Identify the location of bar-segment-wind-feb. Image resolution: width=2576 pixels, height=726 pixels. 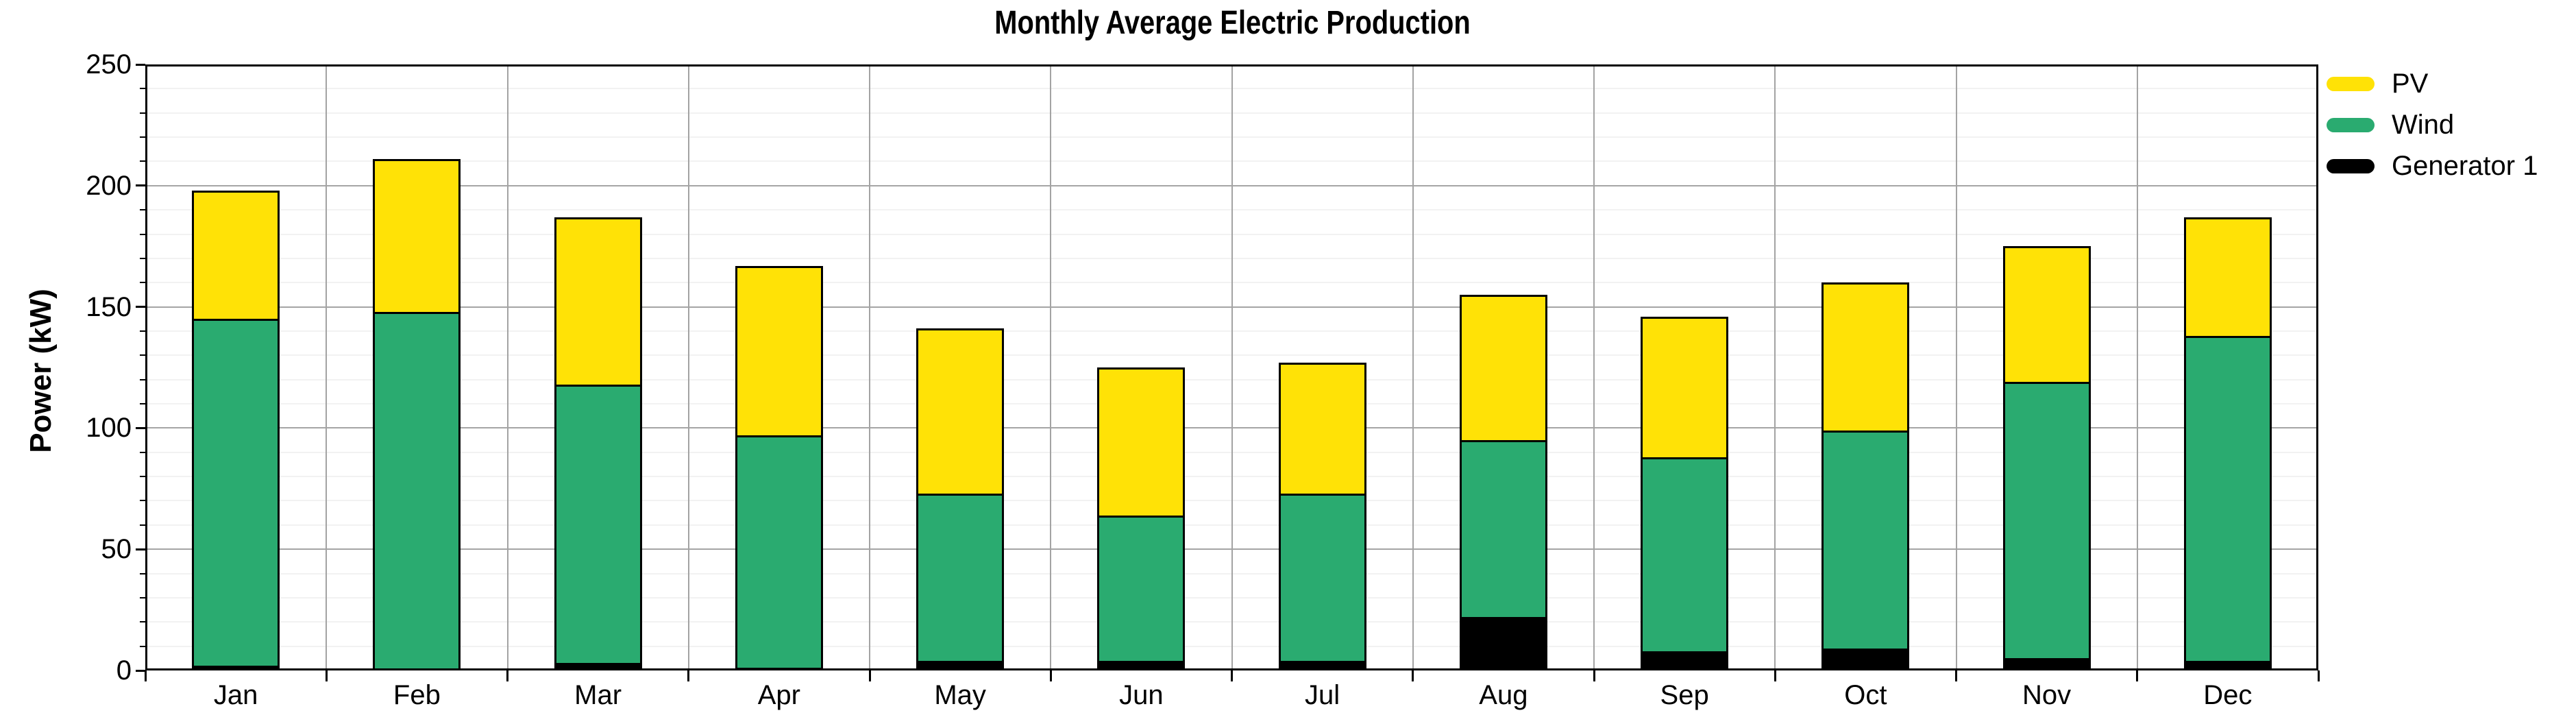
(417, 490).